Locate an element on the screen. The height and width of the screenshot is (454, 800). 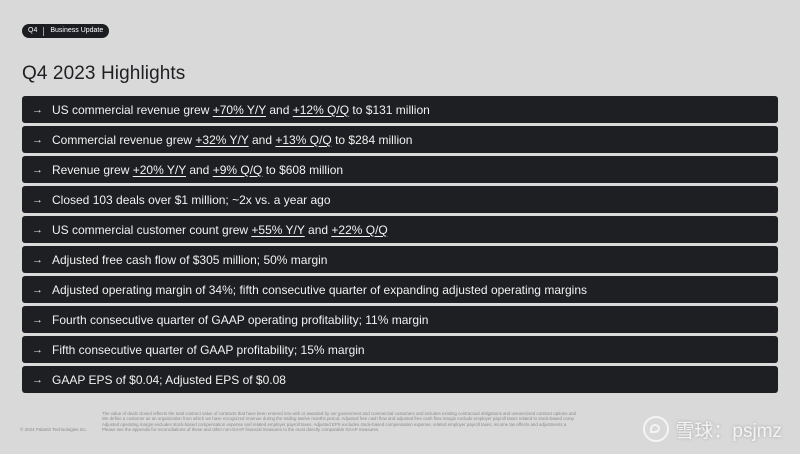
highlight-metric: +55% Y/Y is located at coordinates (278, 229).